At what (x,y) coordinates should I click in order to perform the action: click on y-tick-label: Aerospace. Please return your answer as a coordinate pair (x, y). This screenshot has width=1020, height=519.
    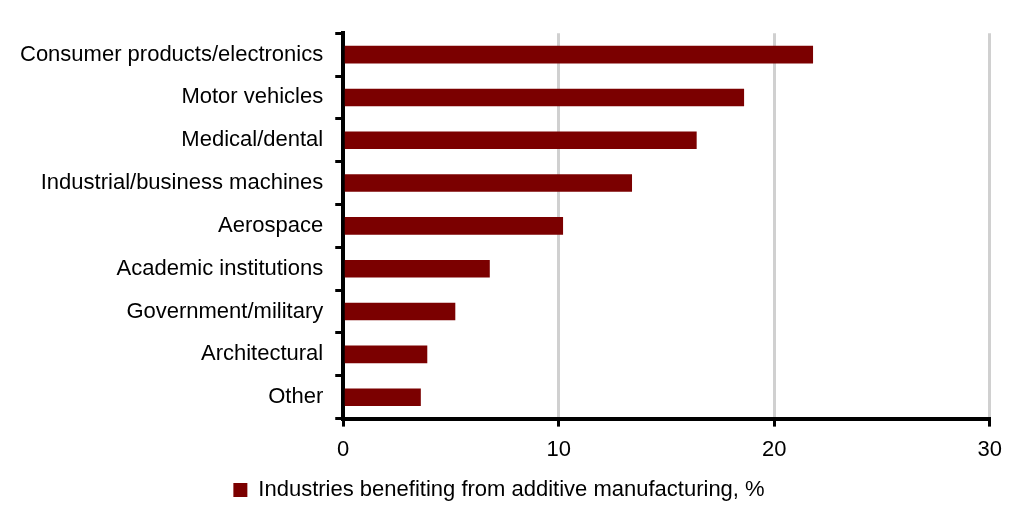
    Looking at the image, I should click on (271, 224).